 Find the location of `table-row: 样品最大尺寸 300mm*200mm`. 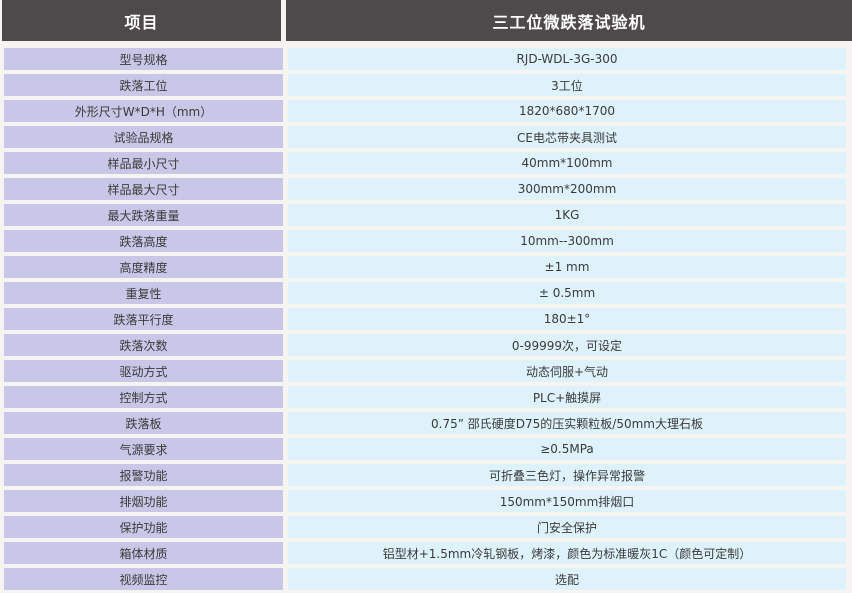

table-row: 样品最大尺寸 300mm*200mm is located at coordinates (425, 189).